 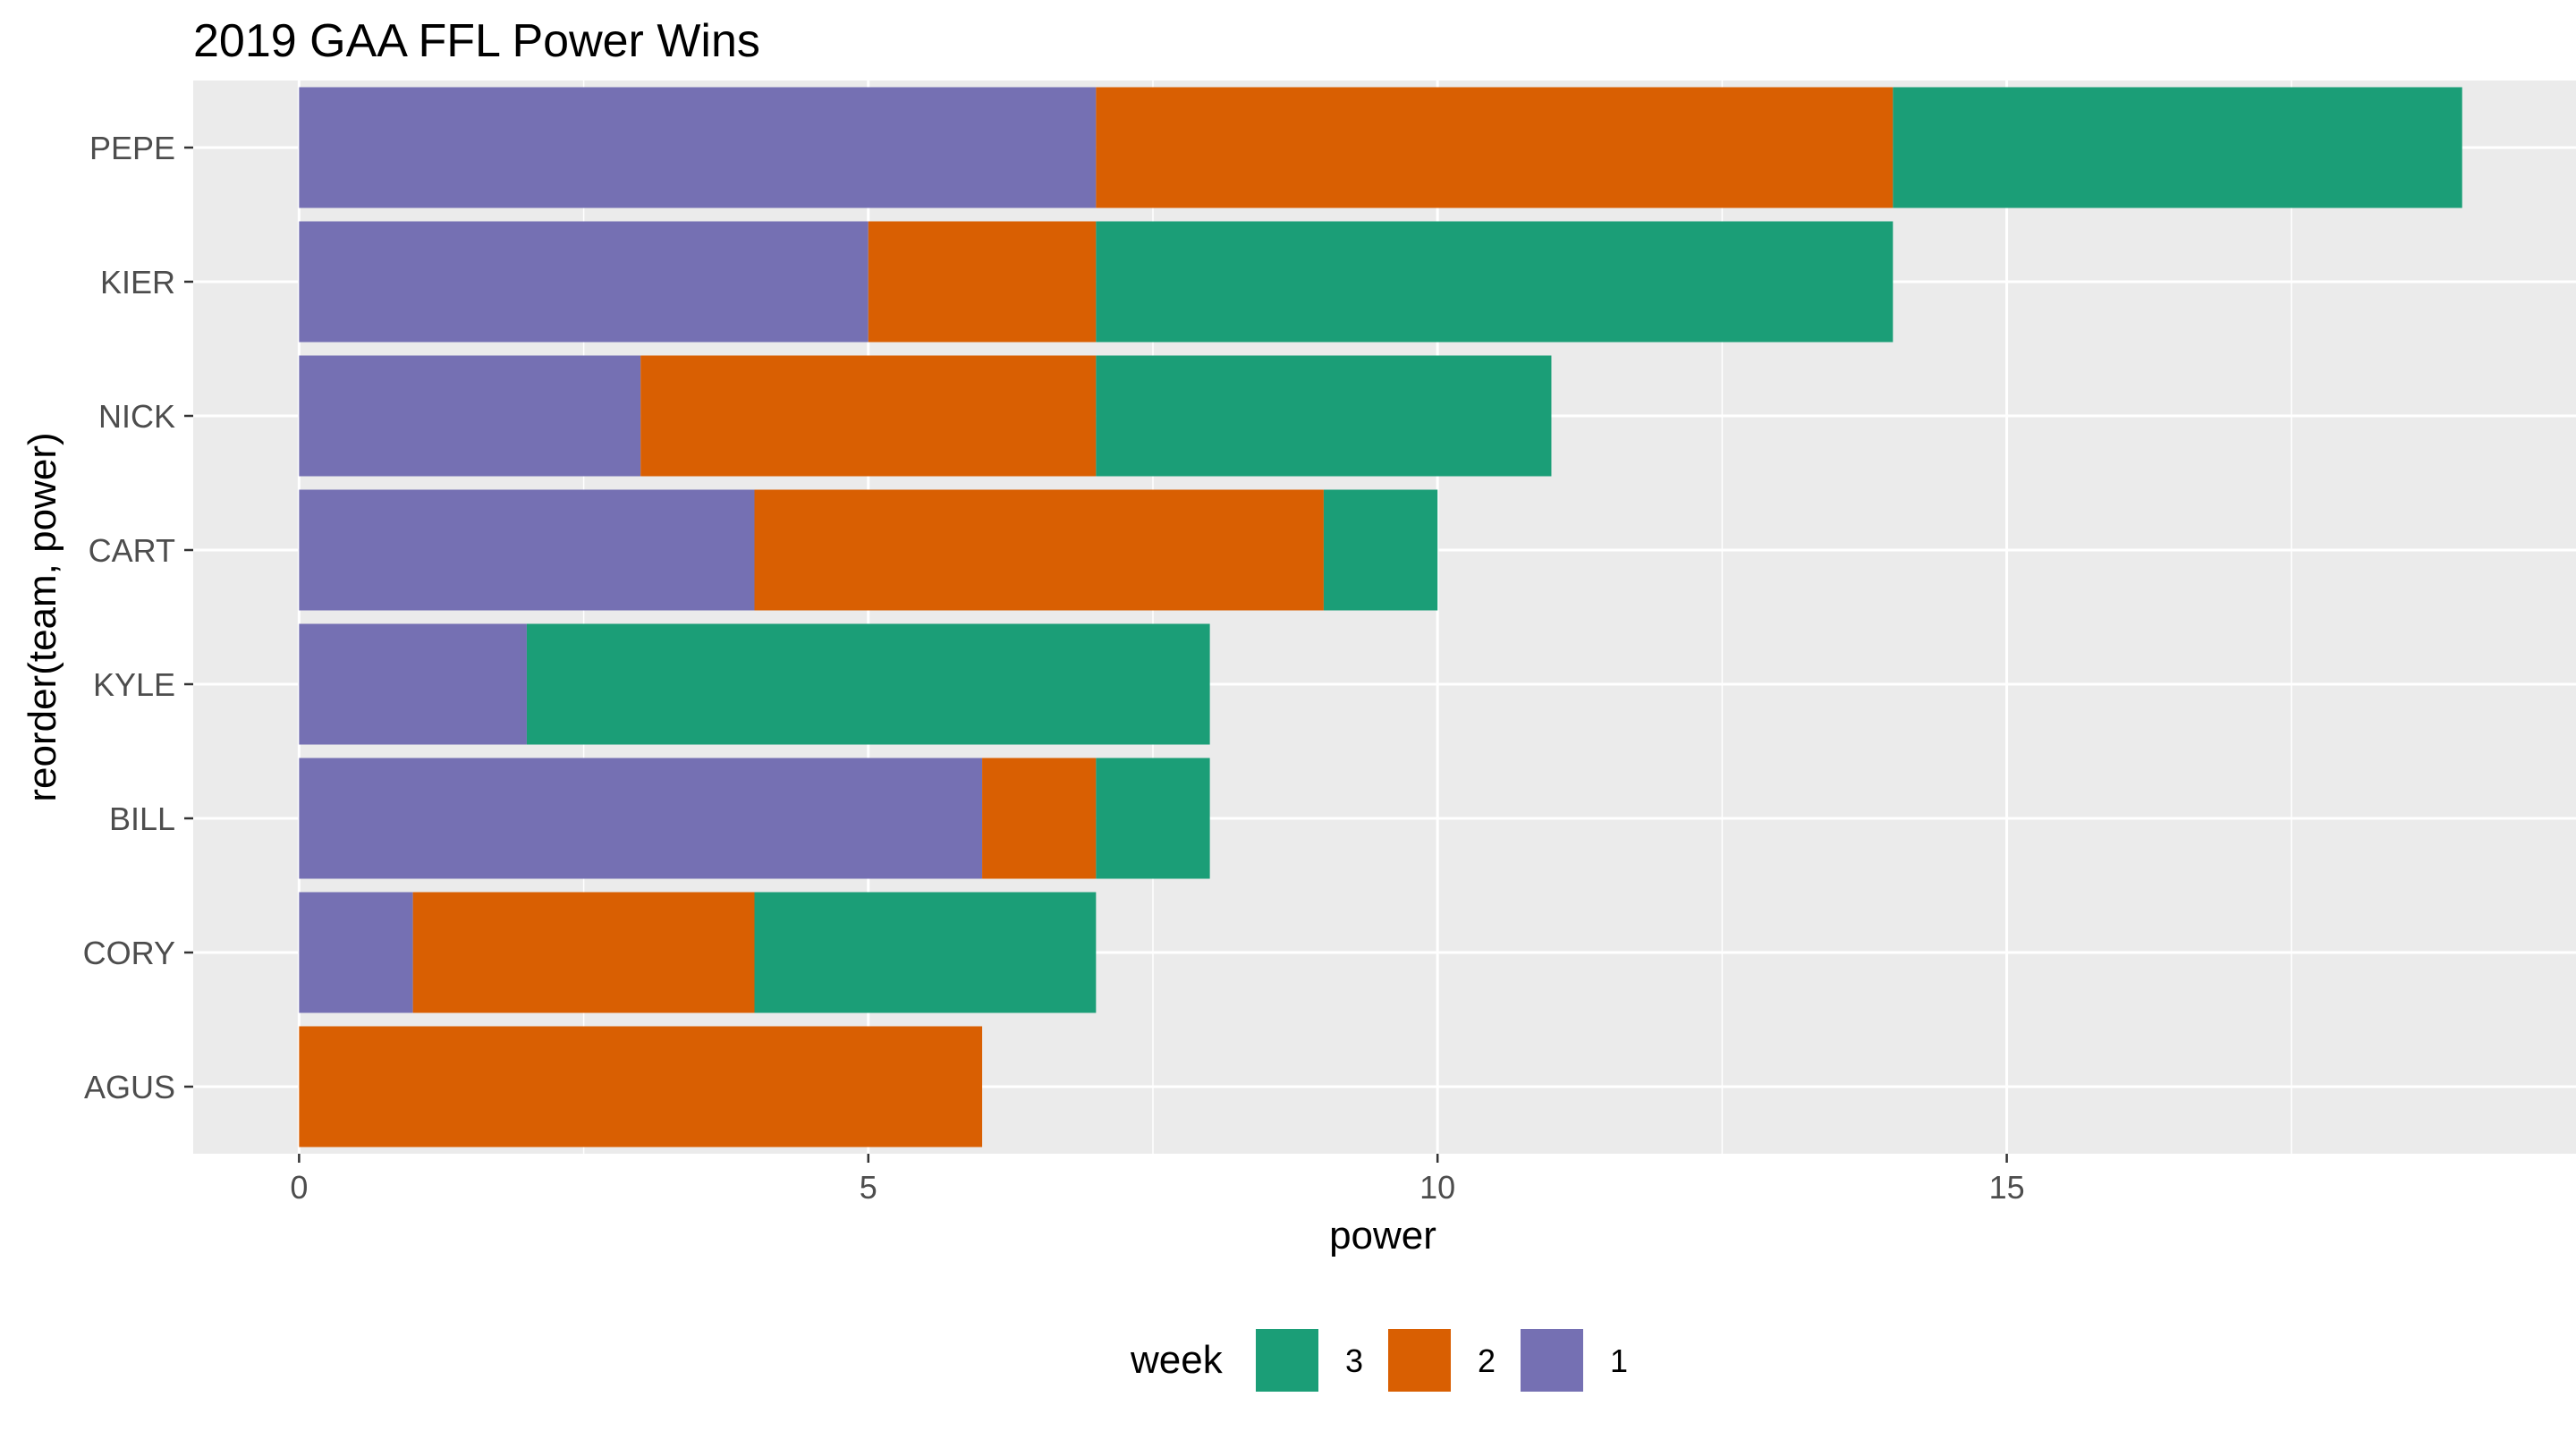 What do you see at coordinates (137, 282) in the screenshot?
I see `y-tick-label: KIER` at bounding box center [137, 282].